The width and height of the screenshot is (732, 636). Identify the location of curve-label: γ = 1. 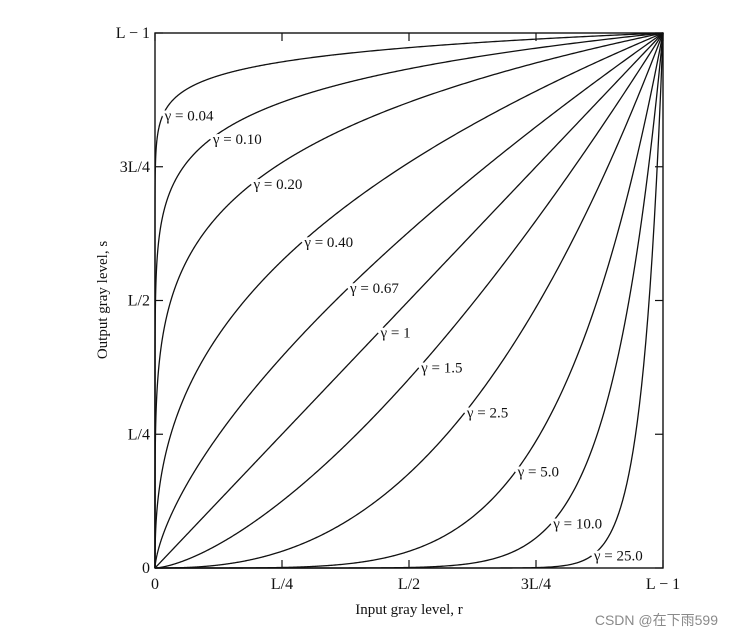
(395, 334).